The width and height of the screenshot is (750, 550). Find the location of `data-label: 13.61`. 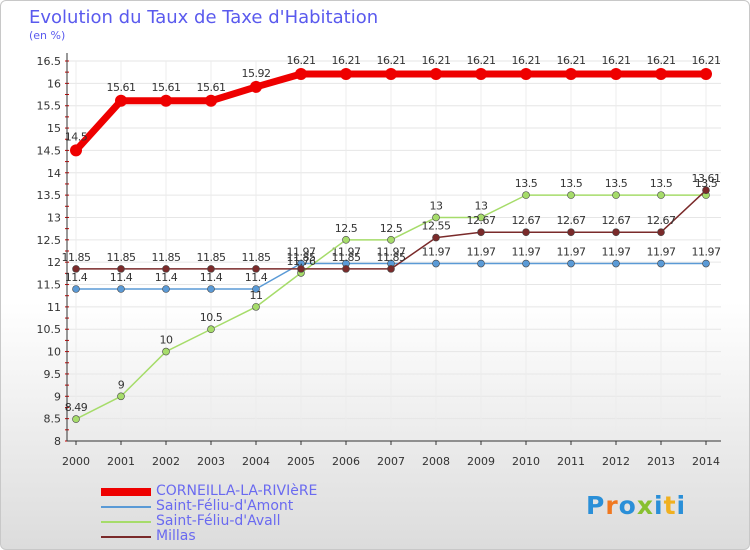

data-label: 13.61 is located at coordinates (706, 178).